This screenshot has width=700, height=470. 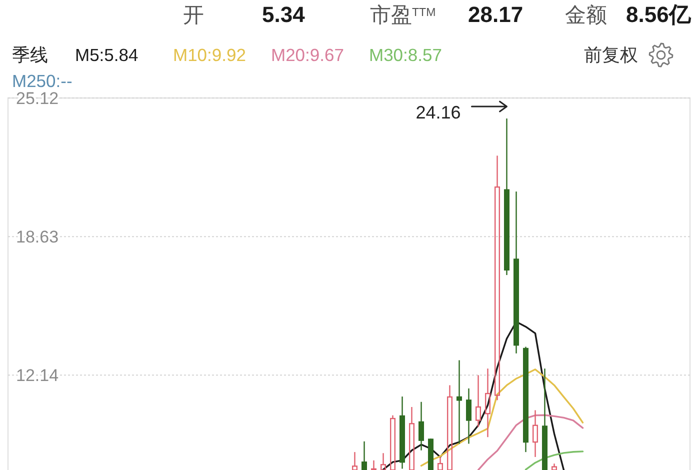 I want to click on text: 金额, so click(x=586, y=15).